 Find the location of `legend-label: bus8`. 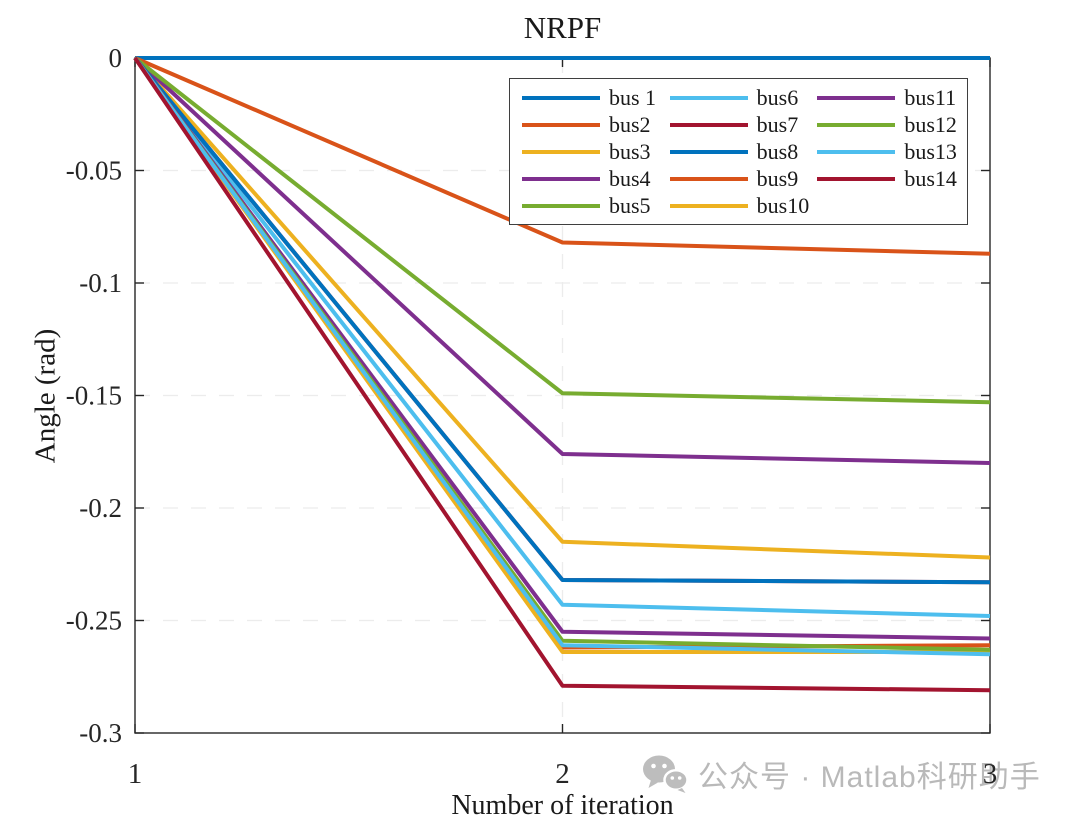

legend-label: bus8 is located at coordinates (777, 151).